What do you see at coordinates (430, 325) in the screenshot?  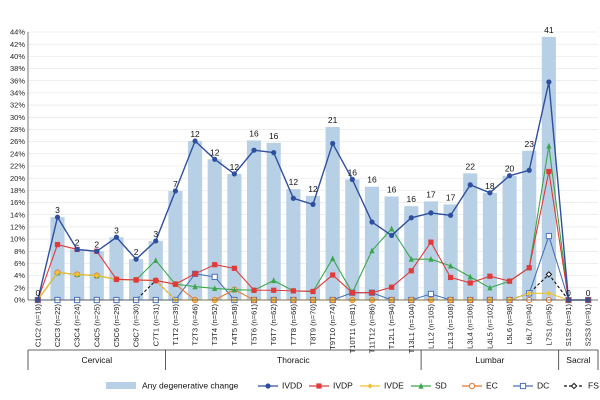 I see `x-tick-label: L1L2 (n=105)` at bounding box center [430, 325].